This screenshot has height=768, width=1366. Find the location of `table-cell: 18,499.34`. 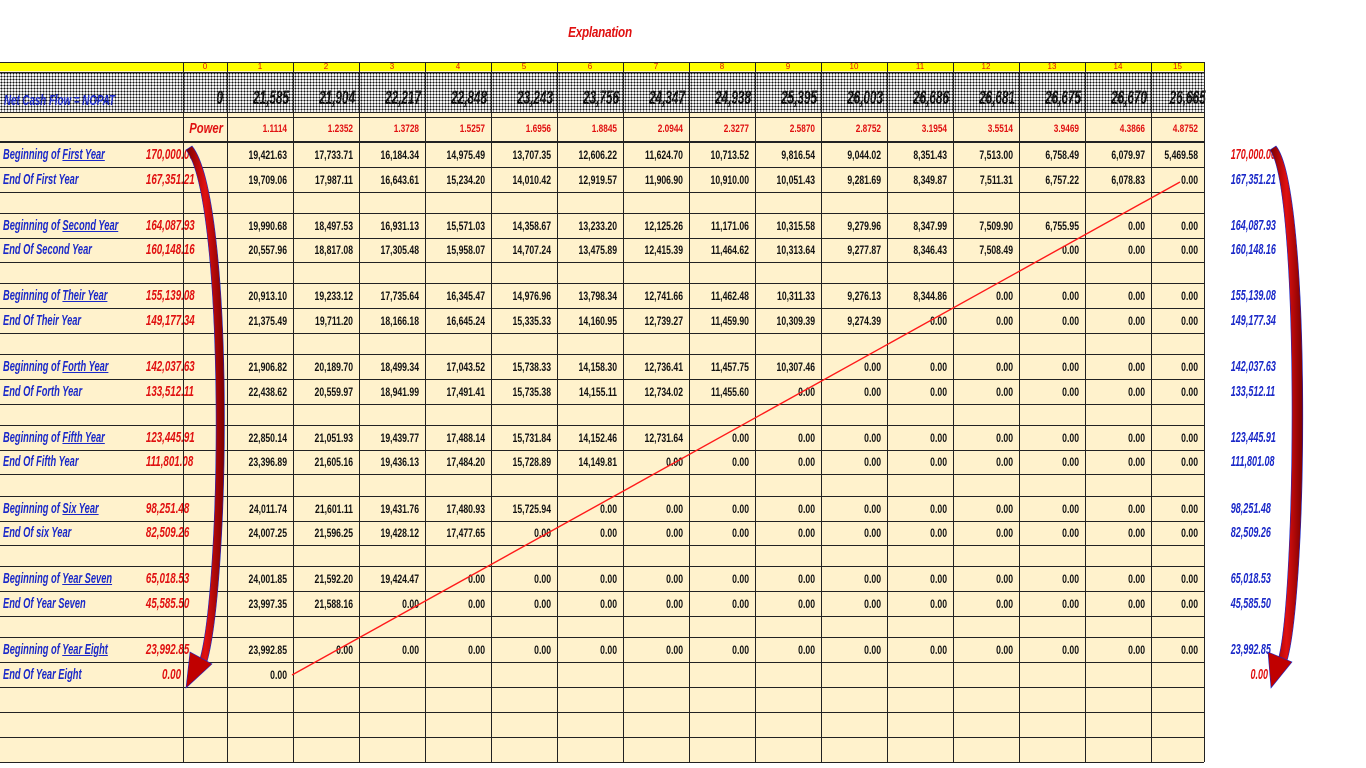

table-cell: 18,499.34 is located at coordinates (399, 367).